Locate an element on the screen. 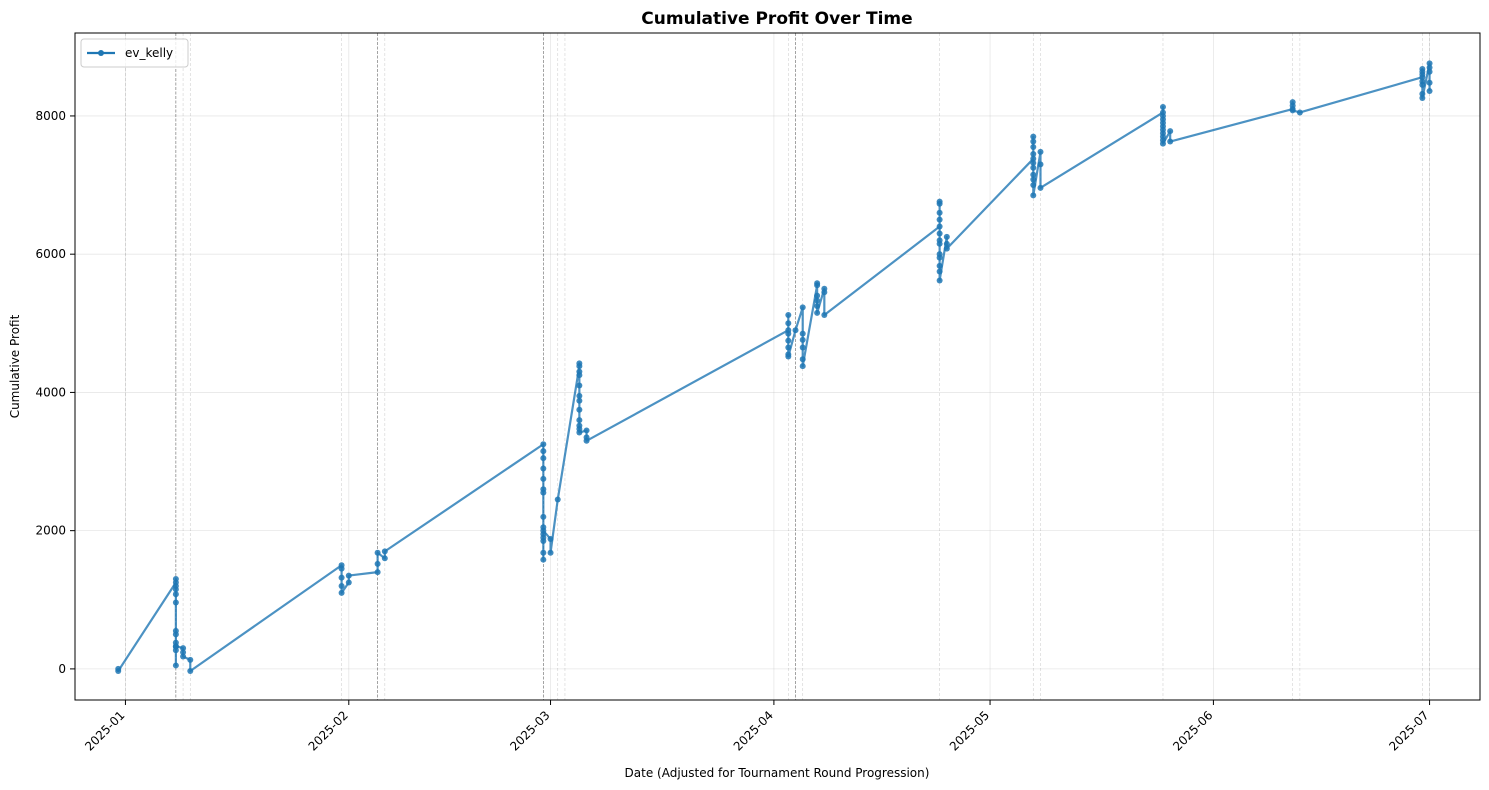 The image size is (1489, 790). y-axis-label: Cumulative Profit is located at coordinates (15, 366).